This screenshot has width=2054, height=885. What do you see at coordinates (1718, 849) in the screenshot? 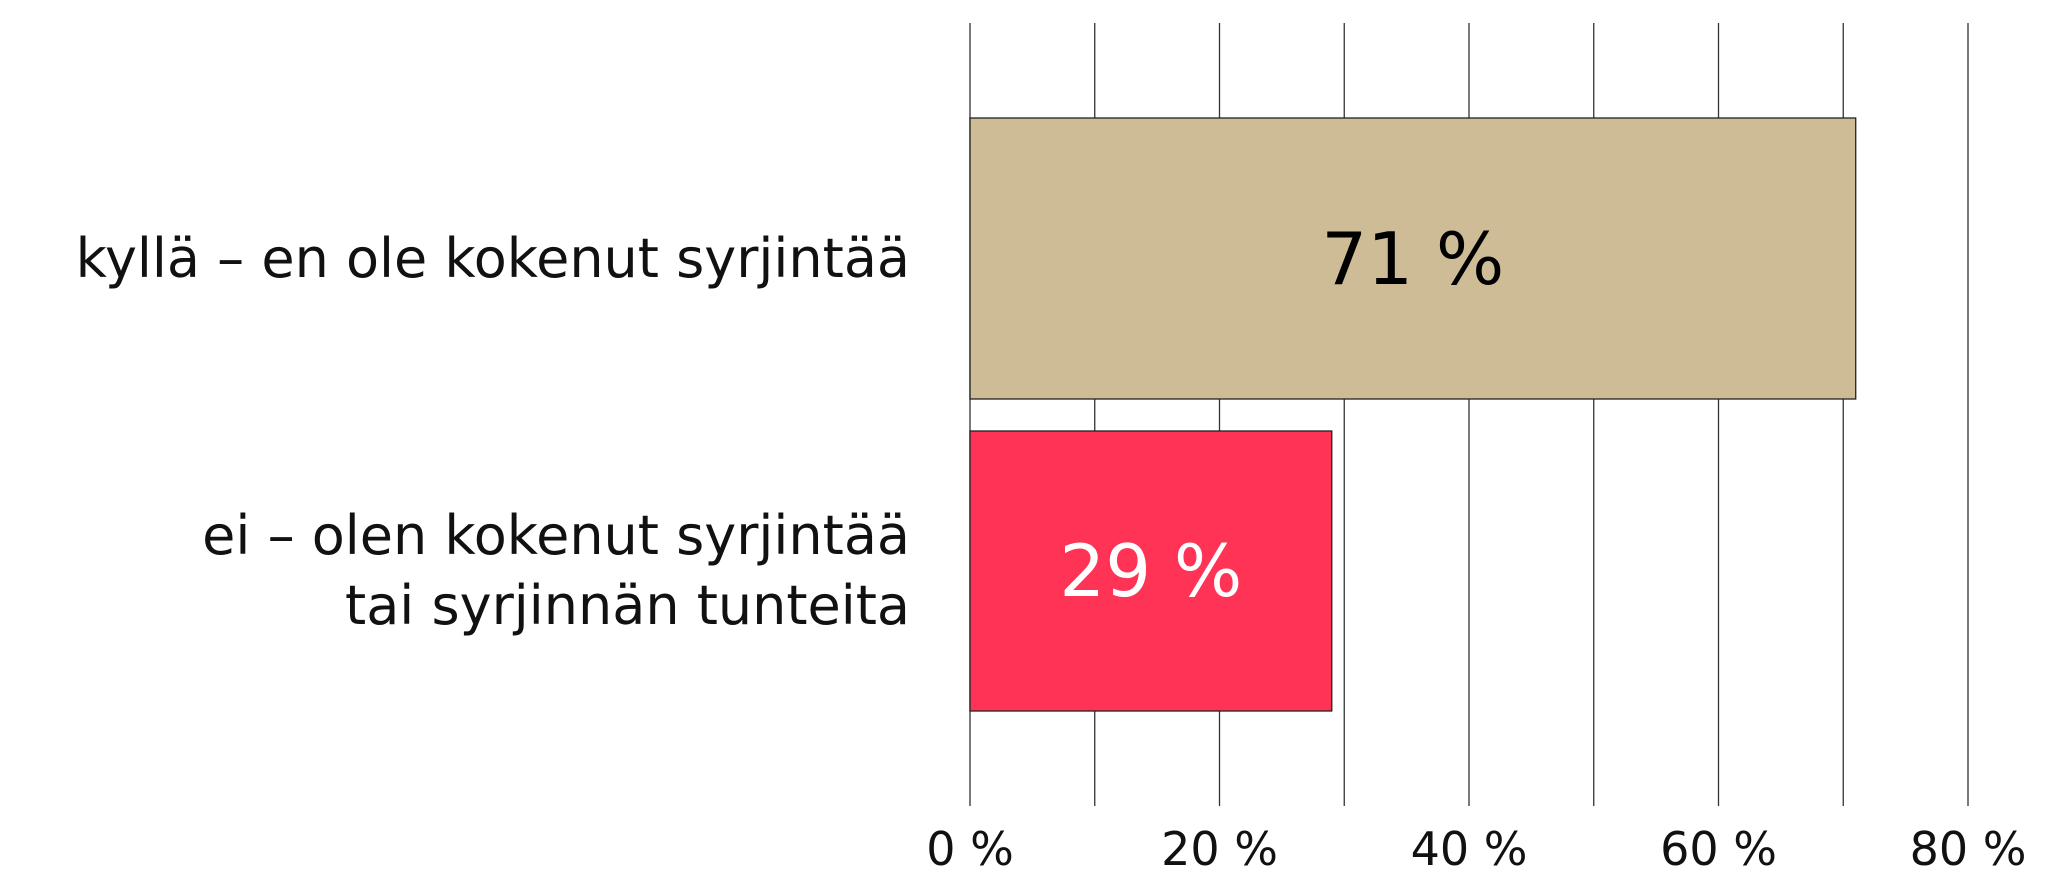
I see `x-tick-label: 60 %` at bounding box center [1718, 849].